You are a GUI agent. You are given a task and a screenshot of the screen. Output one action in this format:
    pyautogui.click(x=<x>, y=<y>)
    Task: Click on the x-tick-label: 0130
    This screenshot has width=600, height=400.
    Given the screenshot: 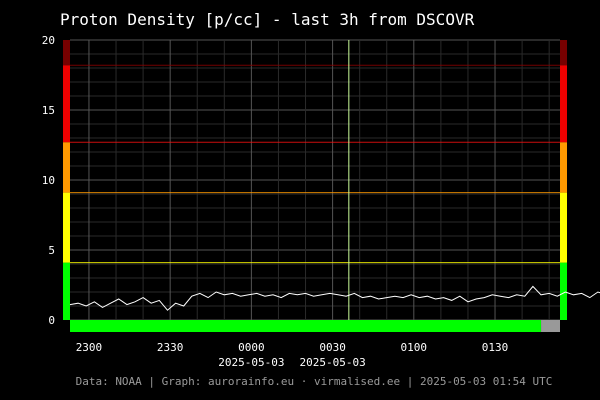 What is the action you would take?
    pyautogui.click(x=495, y=347)
    